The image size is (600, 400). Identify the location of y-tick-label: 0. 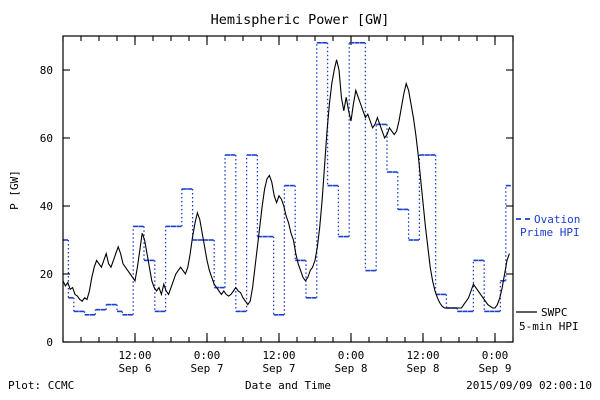
(49, 342).